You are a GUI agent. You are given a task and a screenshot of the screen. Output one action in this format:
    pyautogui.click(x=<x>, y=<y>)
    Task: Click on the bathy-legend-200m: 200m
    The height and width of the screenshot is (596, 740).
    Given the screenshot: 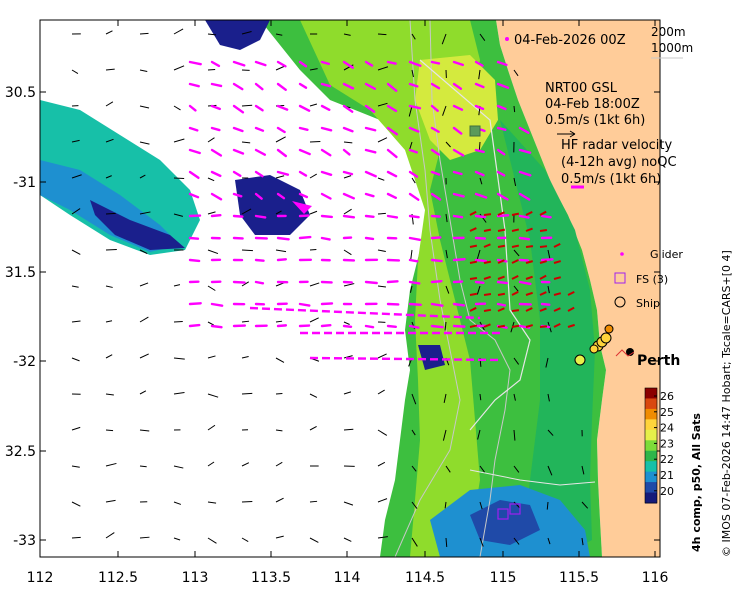 What is the action you would take?
    pyautogui.click(x=668, y=32)
    